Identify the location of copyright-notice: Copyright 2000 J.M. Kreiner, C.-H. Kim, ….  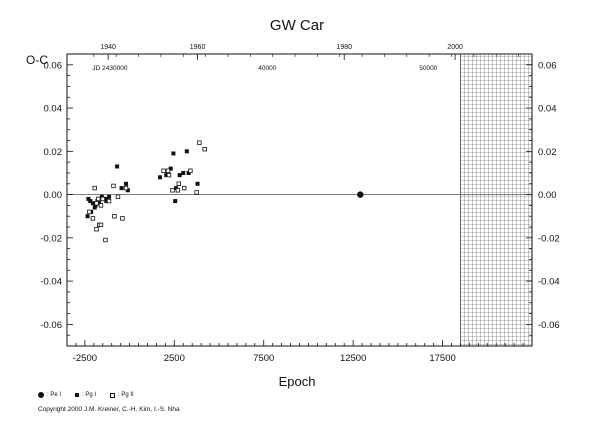
(109, 409).